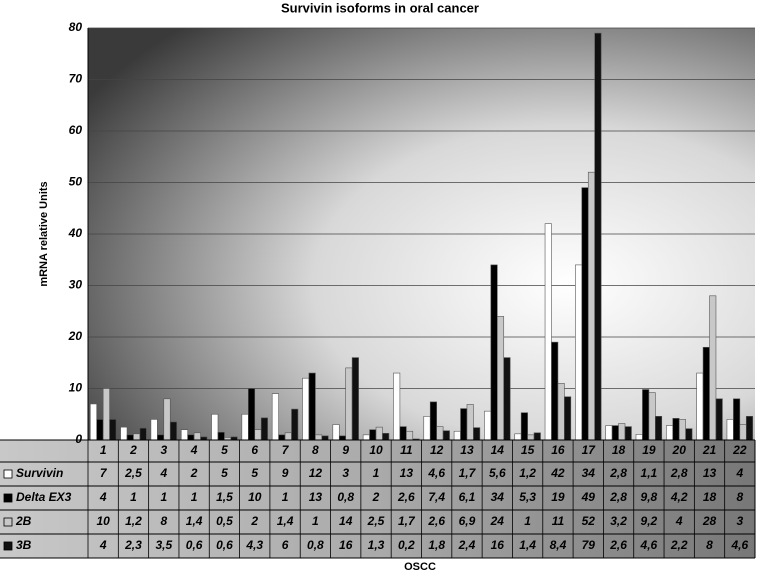  What do you see at coordinates (194, 545) in the screenshot?
I see `table-cell: 0,6` at bounding box center [194, 545].